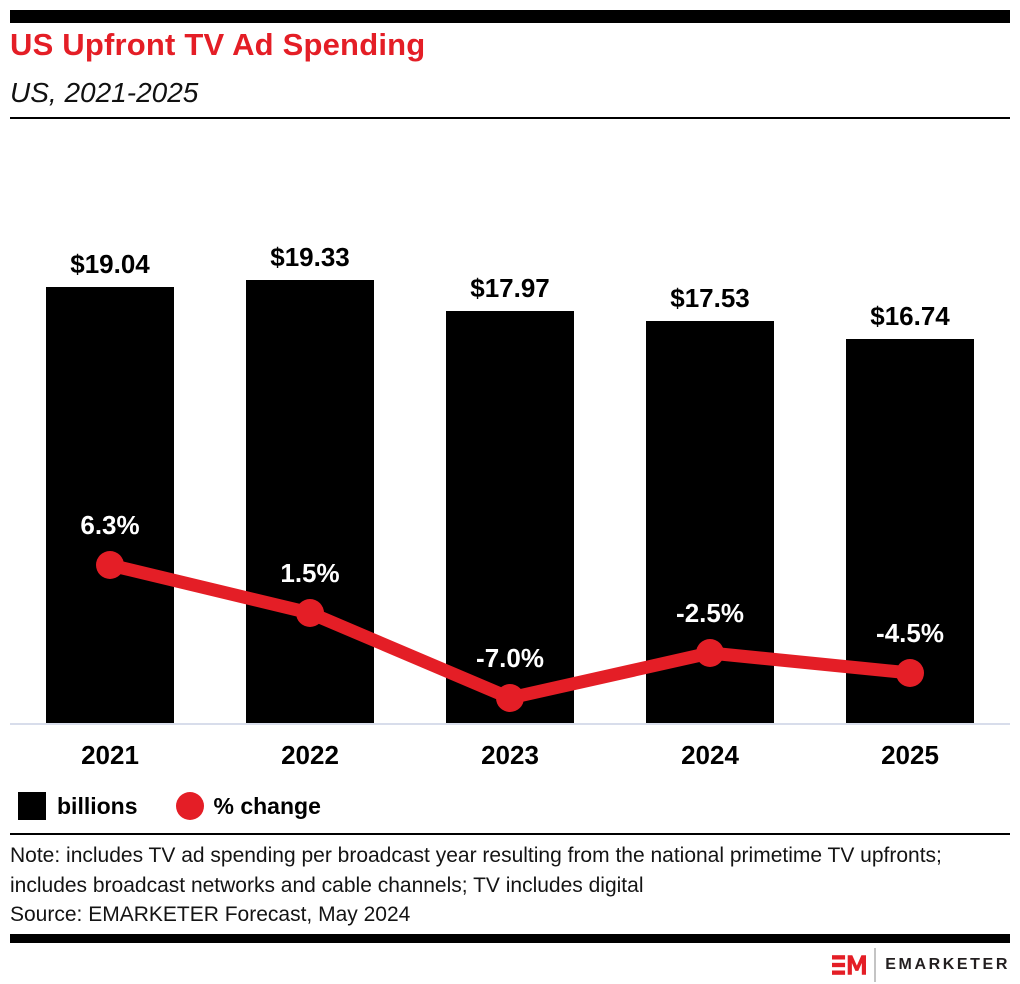 This screenshot has height=984, width=1020. Describe the element at coordinates (510, 755) in the screenshot. I see `x-label-2023: 2023` at that location.